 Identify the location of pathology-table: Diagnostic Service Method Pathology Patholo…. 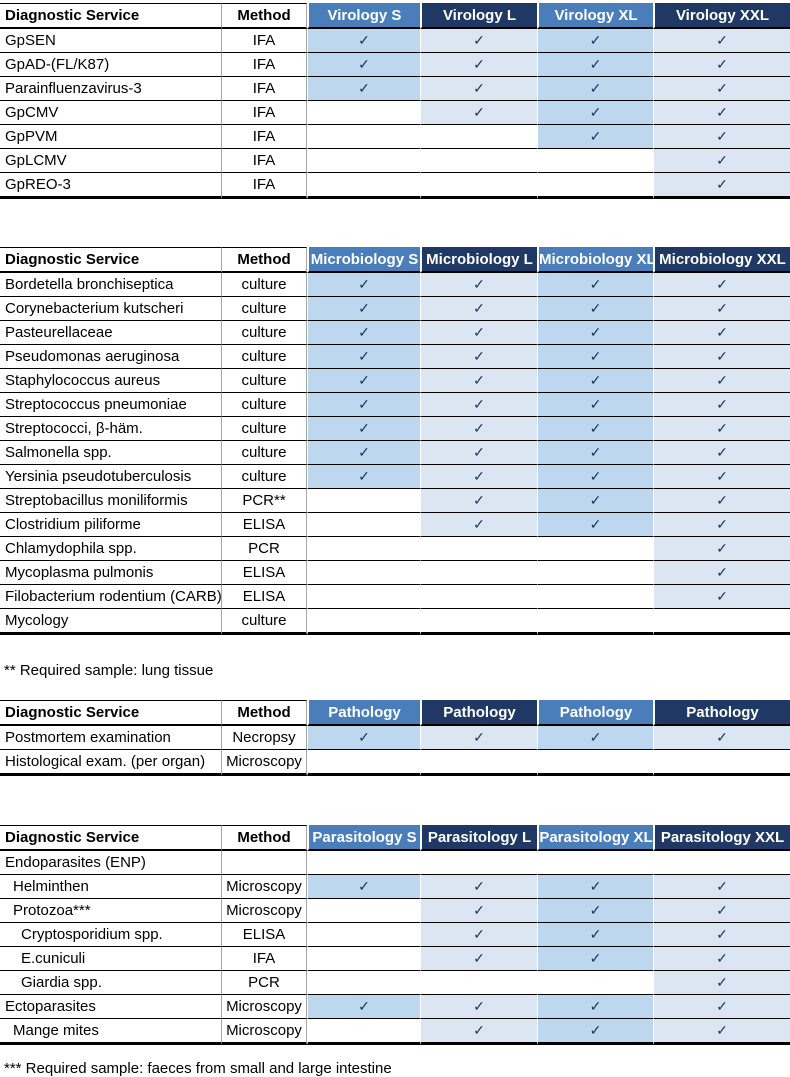
(395, 738).